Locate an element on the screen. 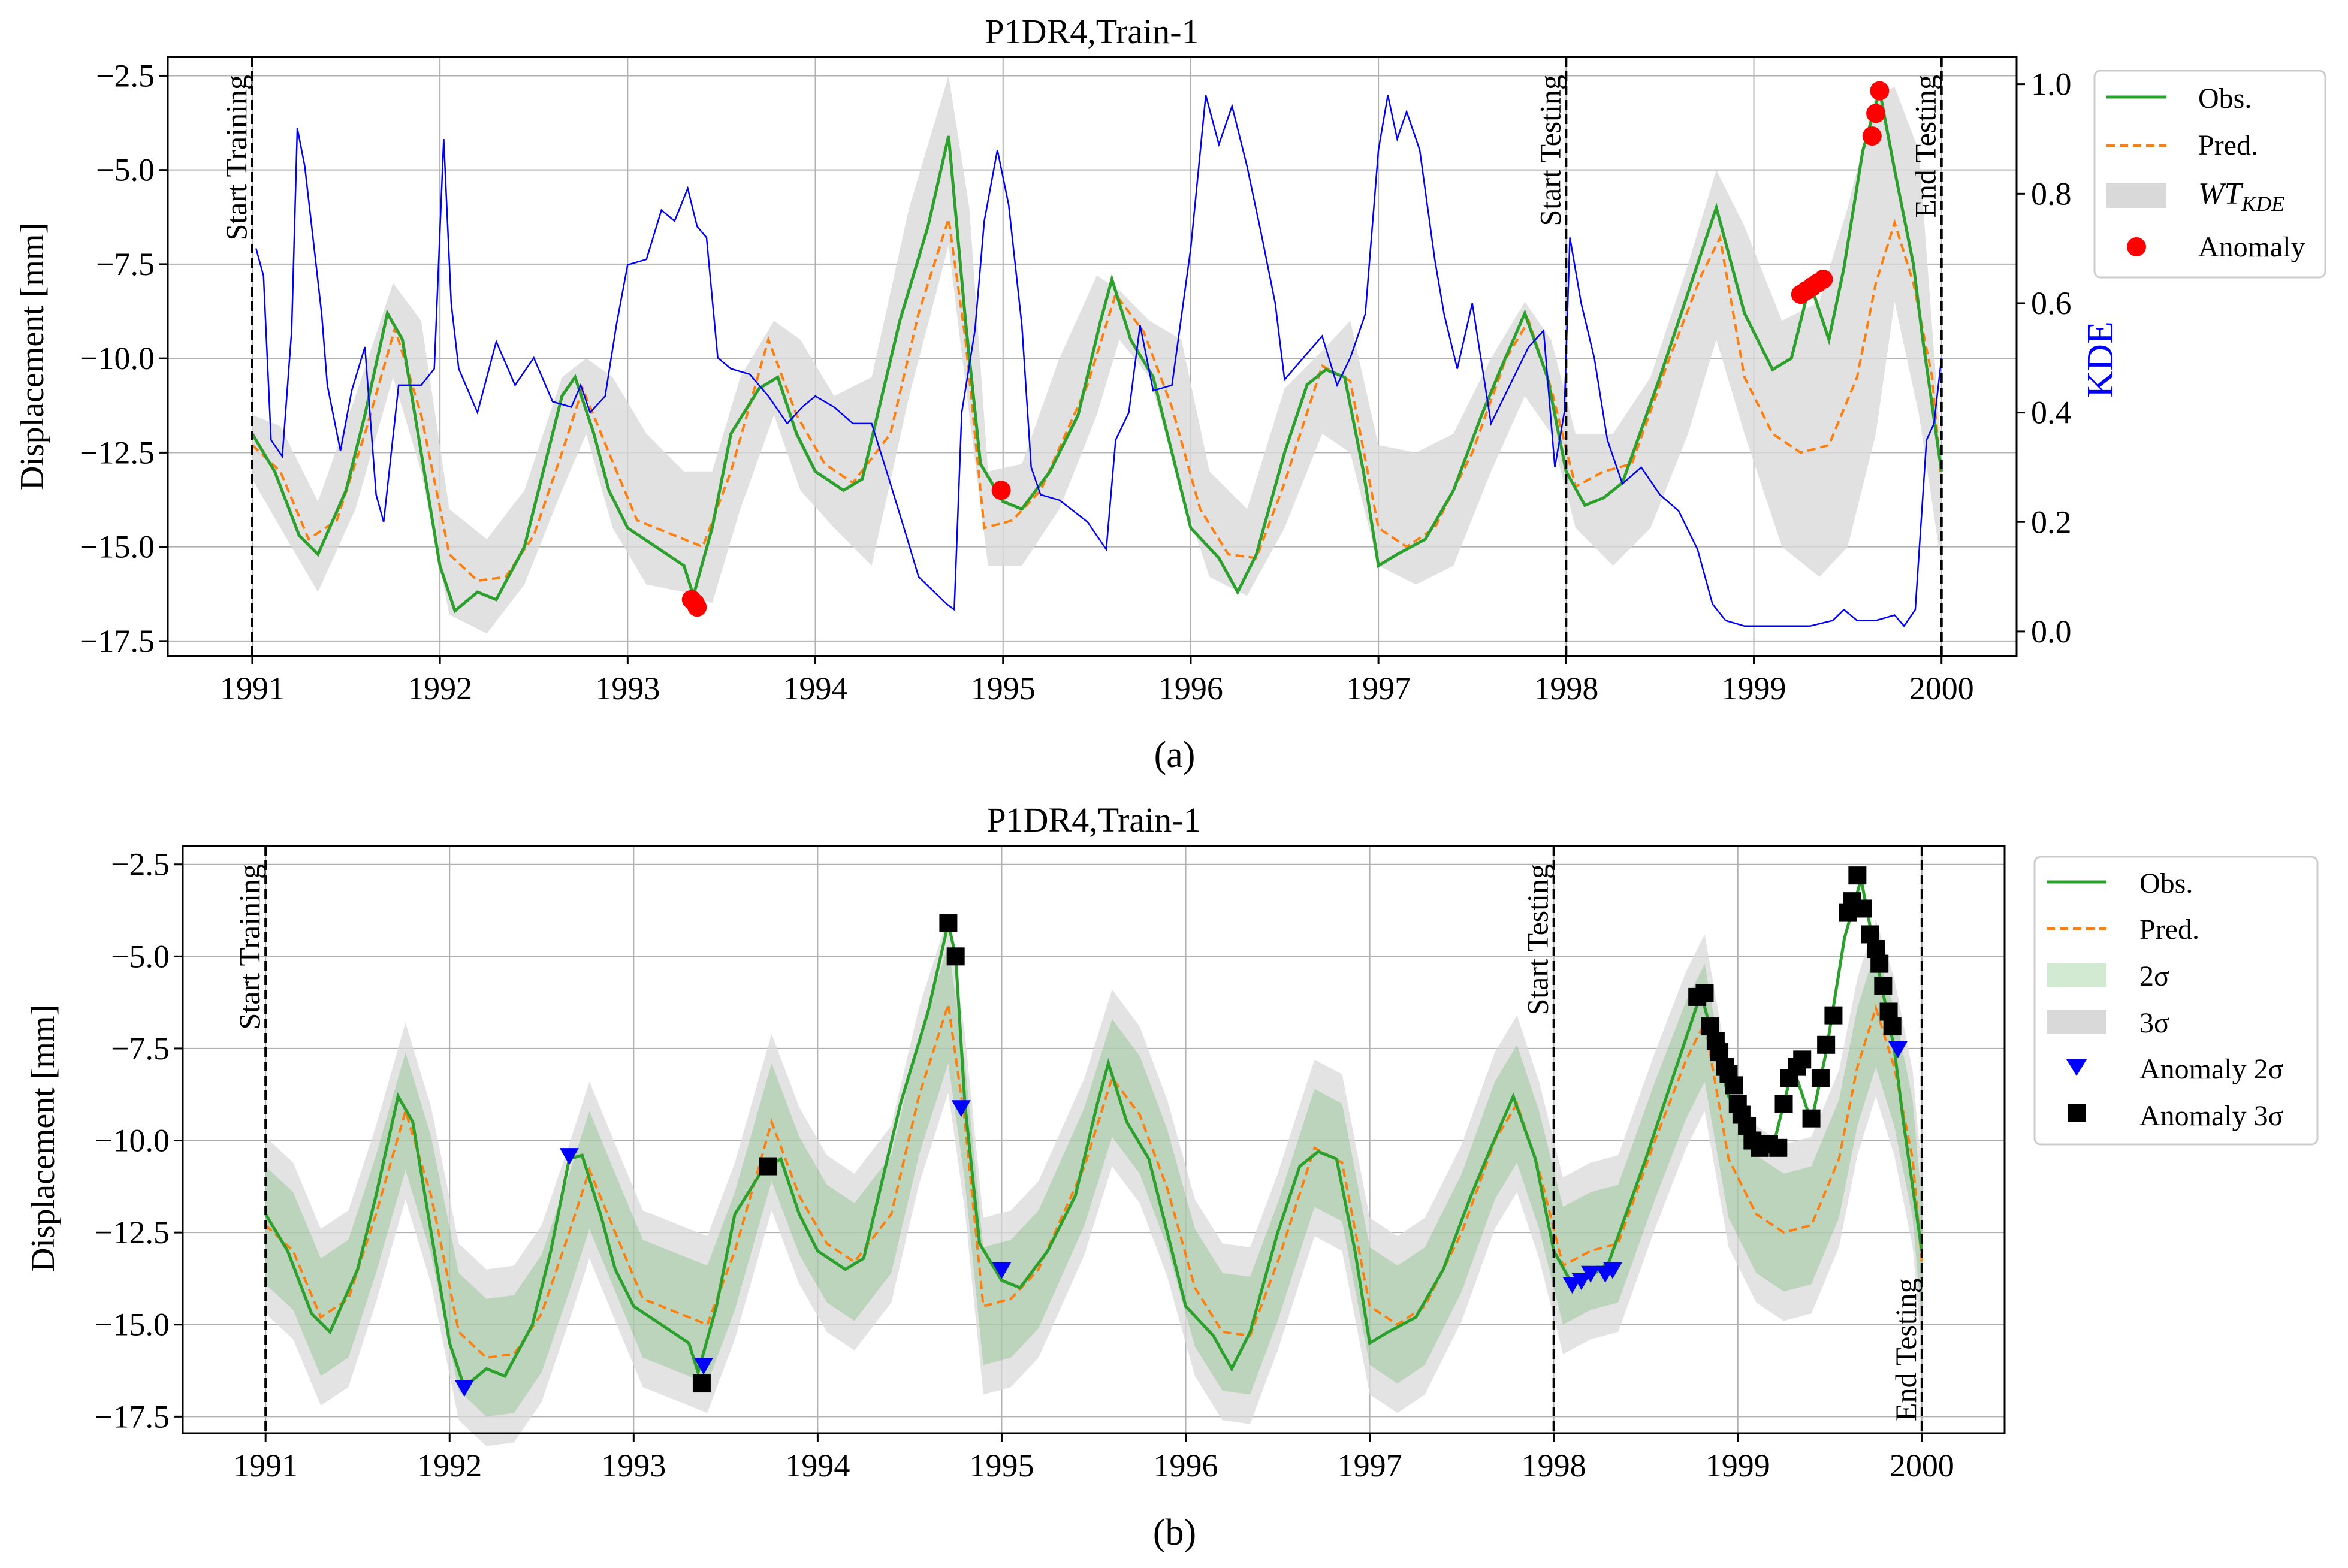  legend-anomaly-2sigma-swatch is located at coordinates (2076, 1067).